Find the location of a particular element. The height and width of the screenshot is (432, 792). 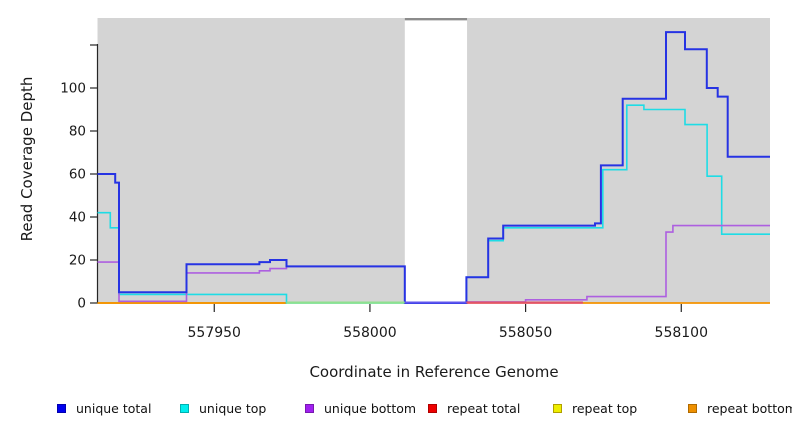

legend-item-repeat-top: repeat top is located at coordinates (595, 408).